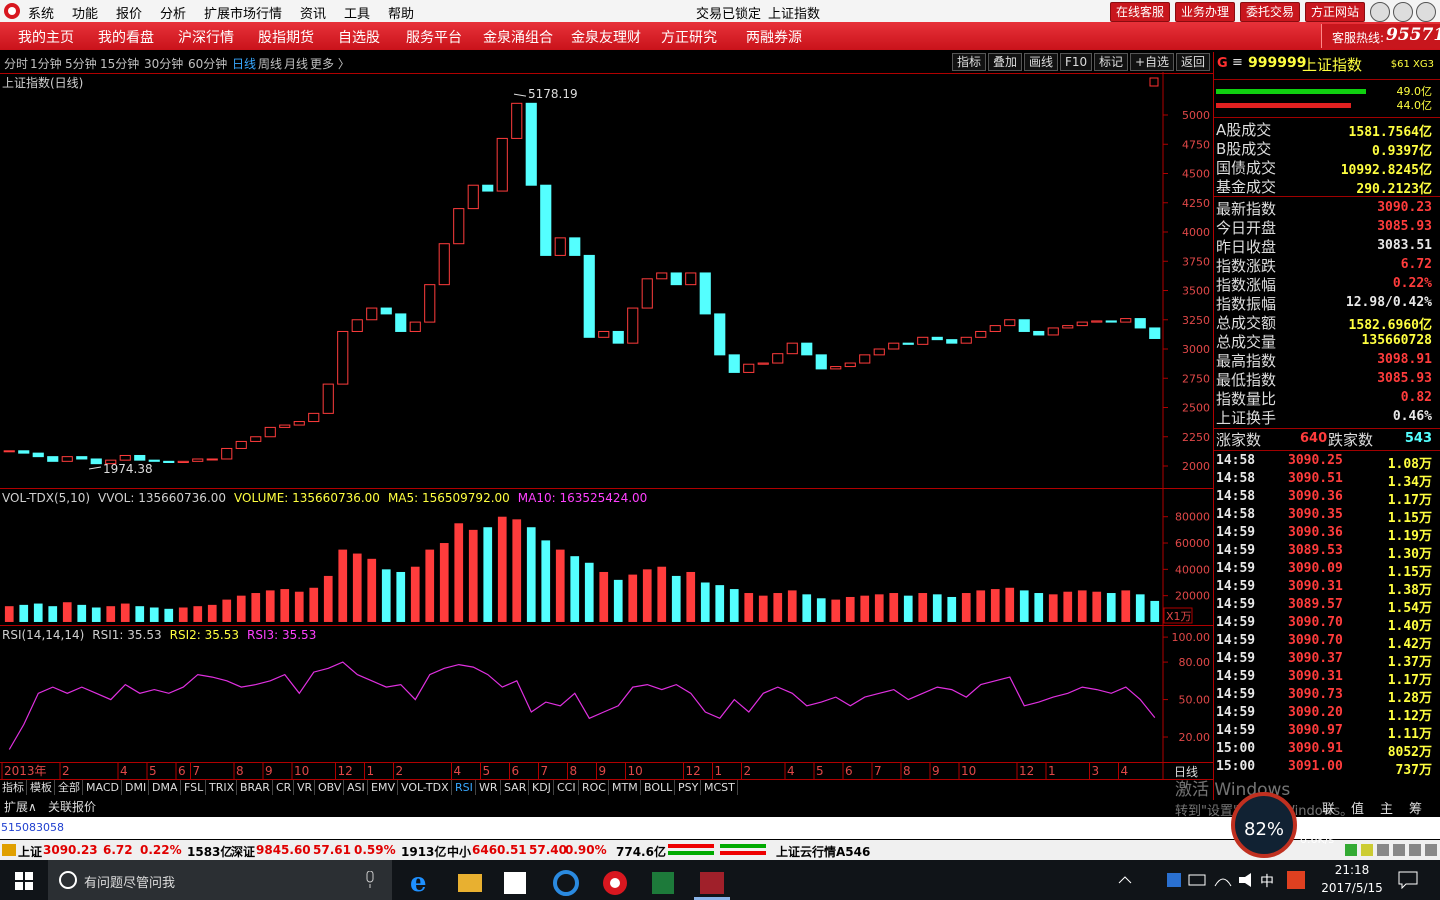  What do you see at coordinates (542, 787) in the screenshot?
I see `indicator-tab: KDJ` at bounding box center [542, 787].